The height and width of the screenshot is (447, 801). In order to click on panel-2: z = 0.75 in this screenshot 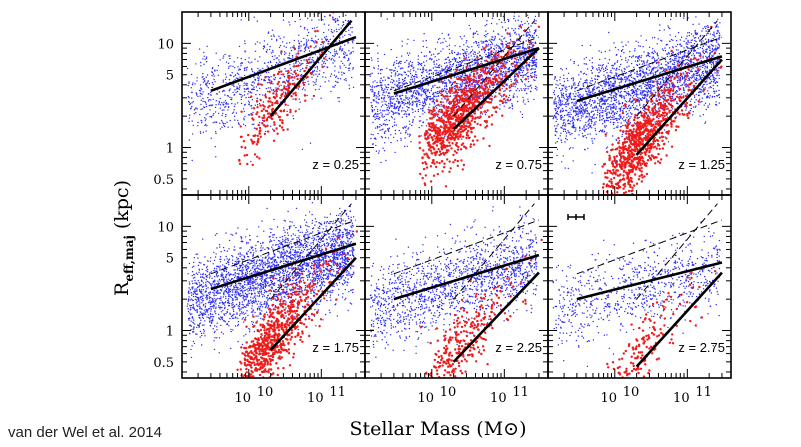, I will do `click(456, 103)`.